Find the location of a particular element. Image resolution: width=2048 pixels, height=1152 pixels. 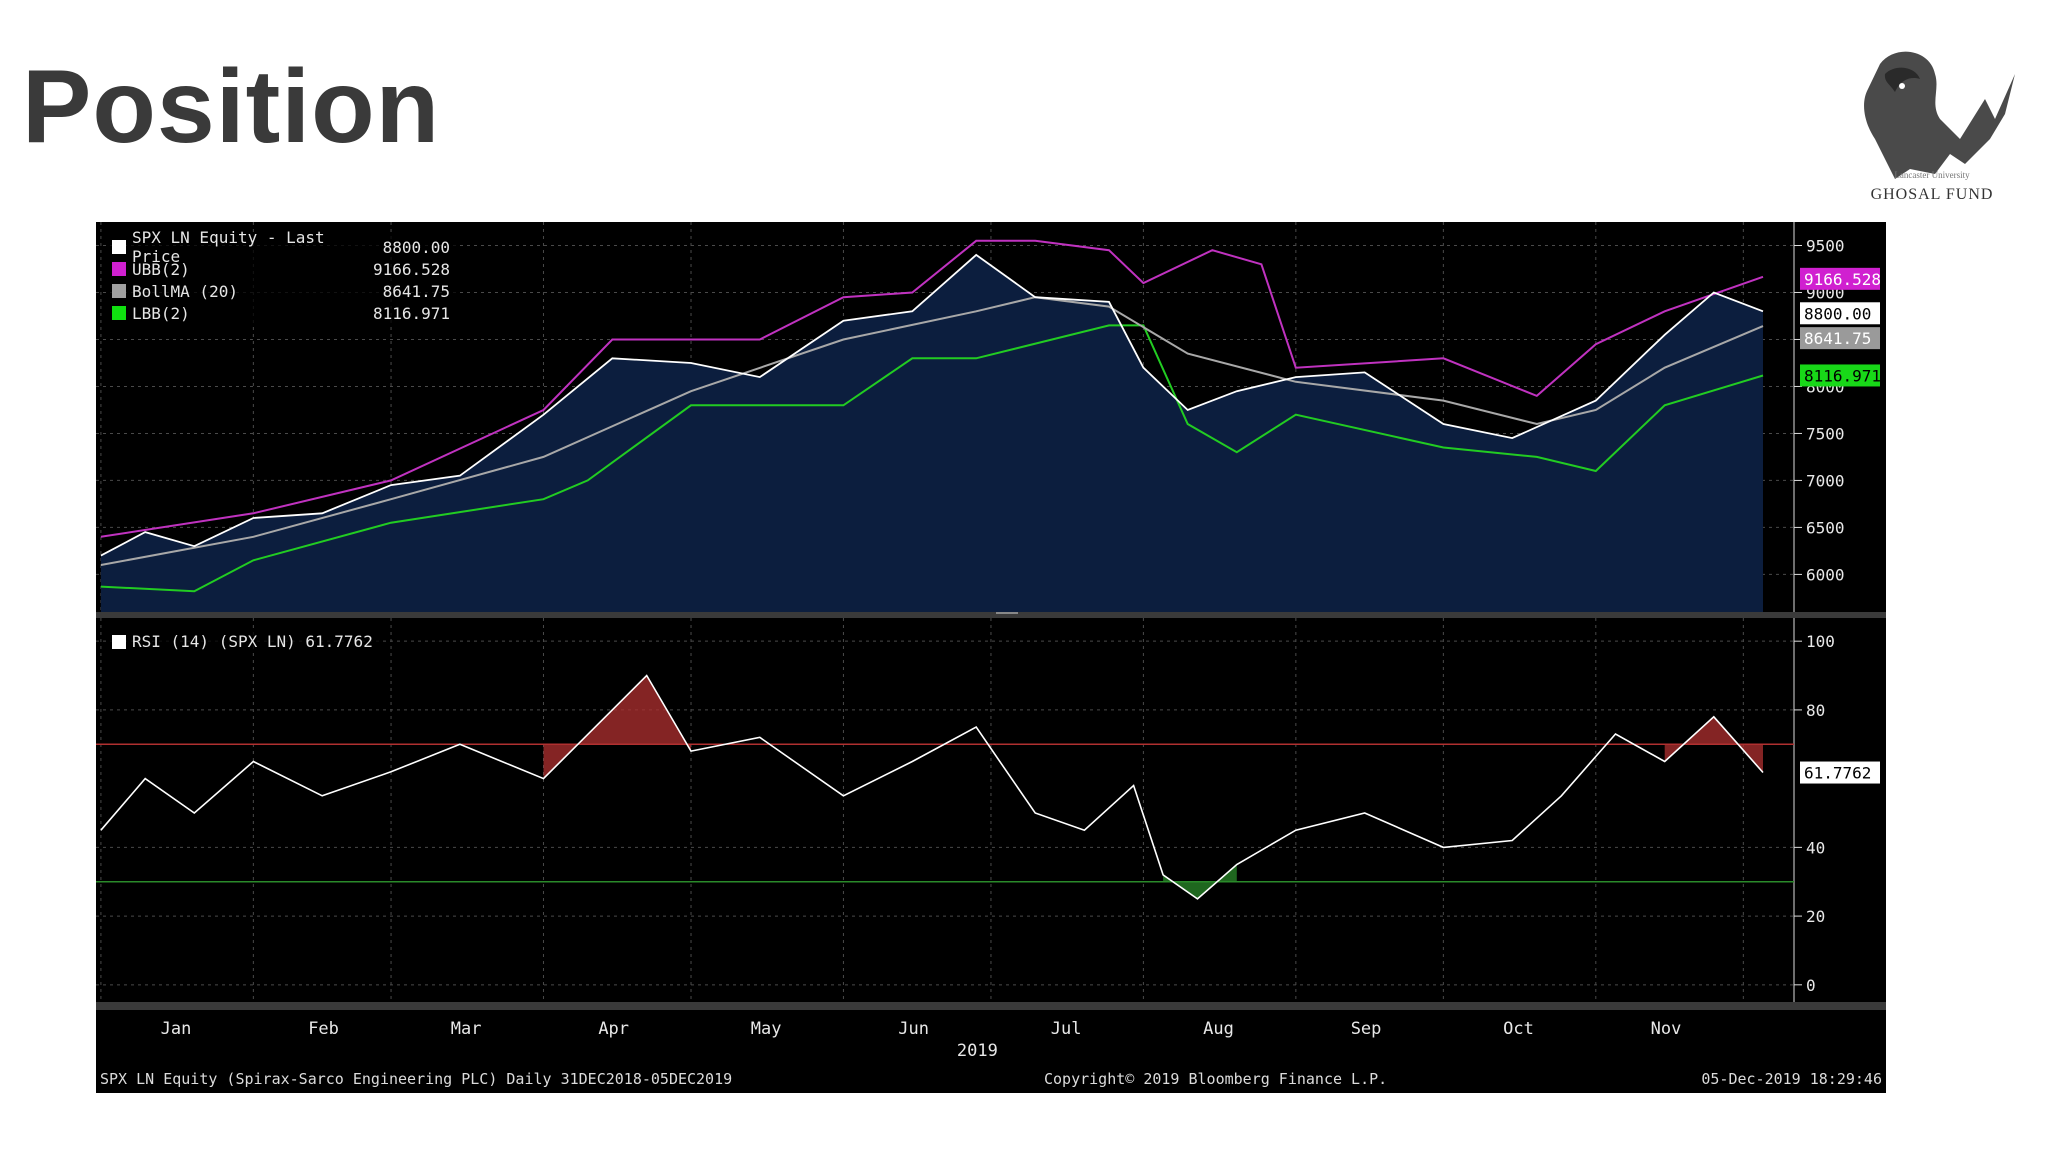

logo-subtitle: Lancaster University is located at coordinates (1932, 175).